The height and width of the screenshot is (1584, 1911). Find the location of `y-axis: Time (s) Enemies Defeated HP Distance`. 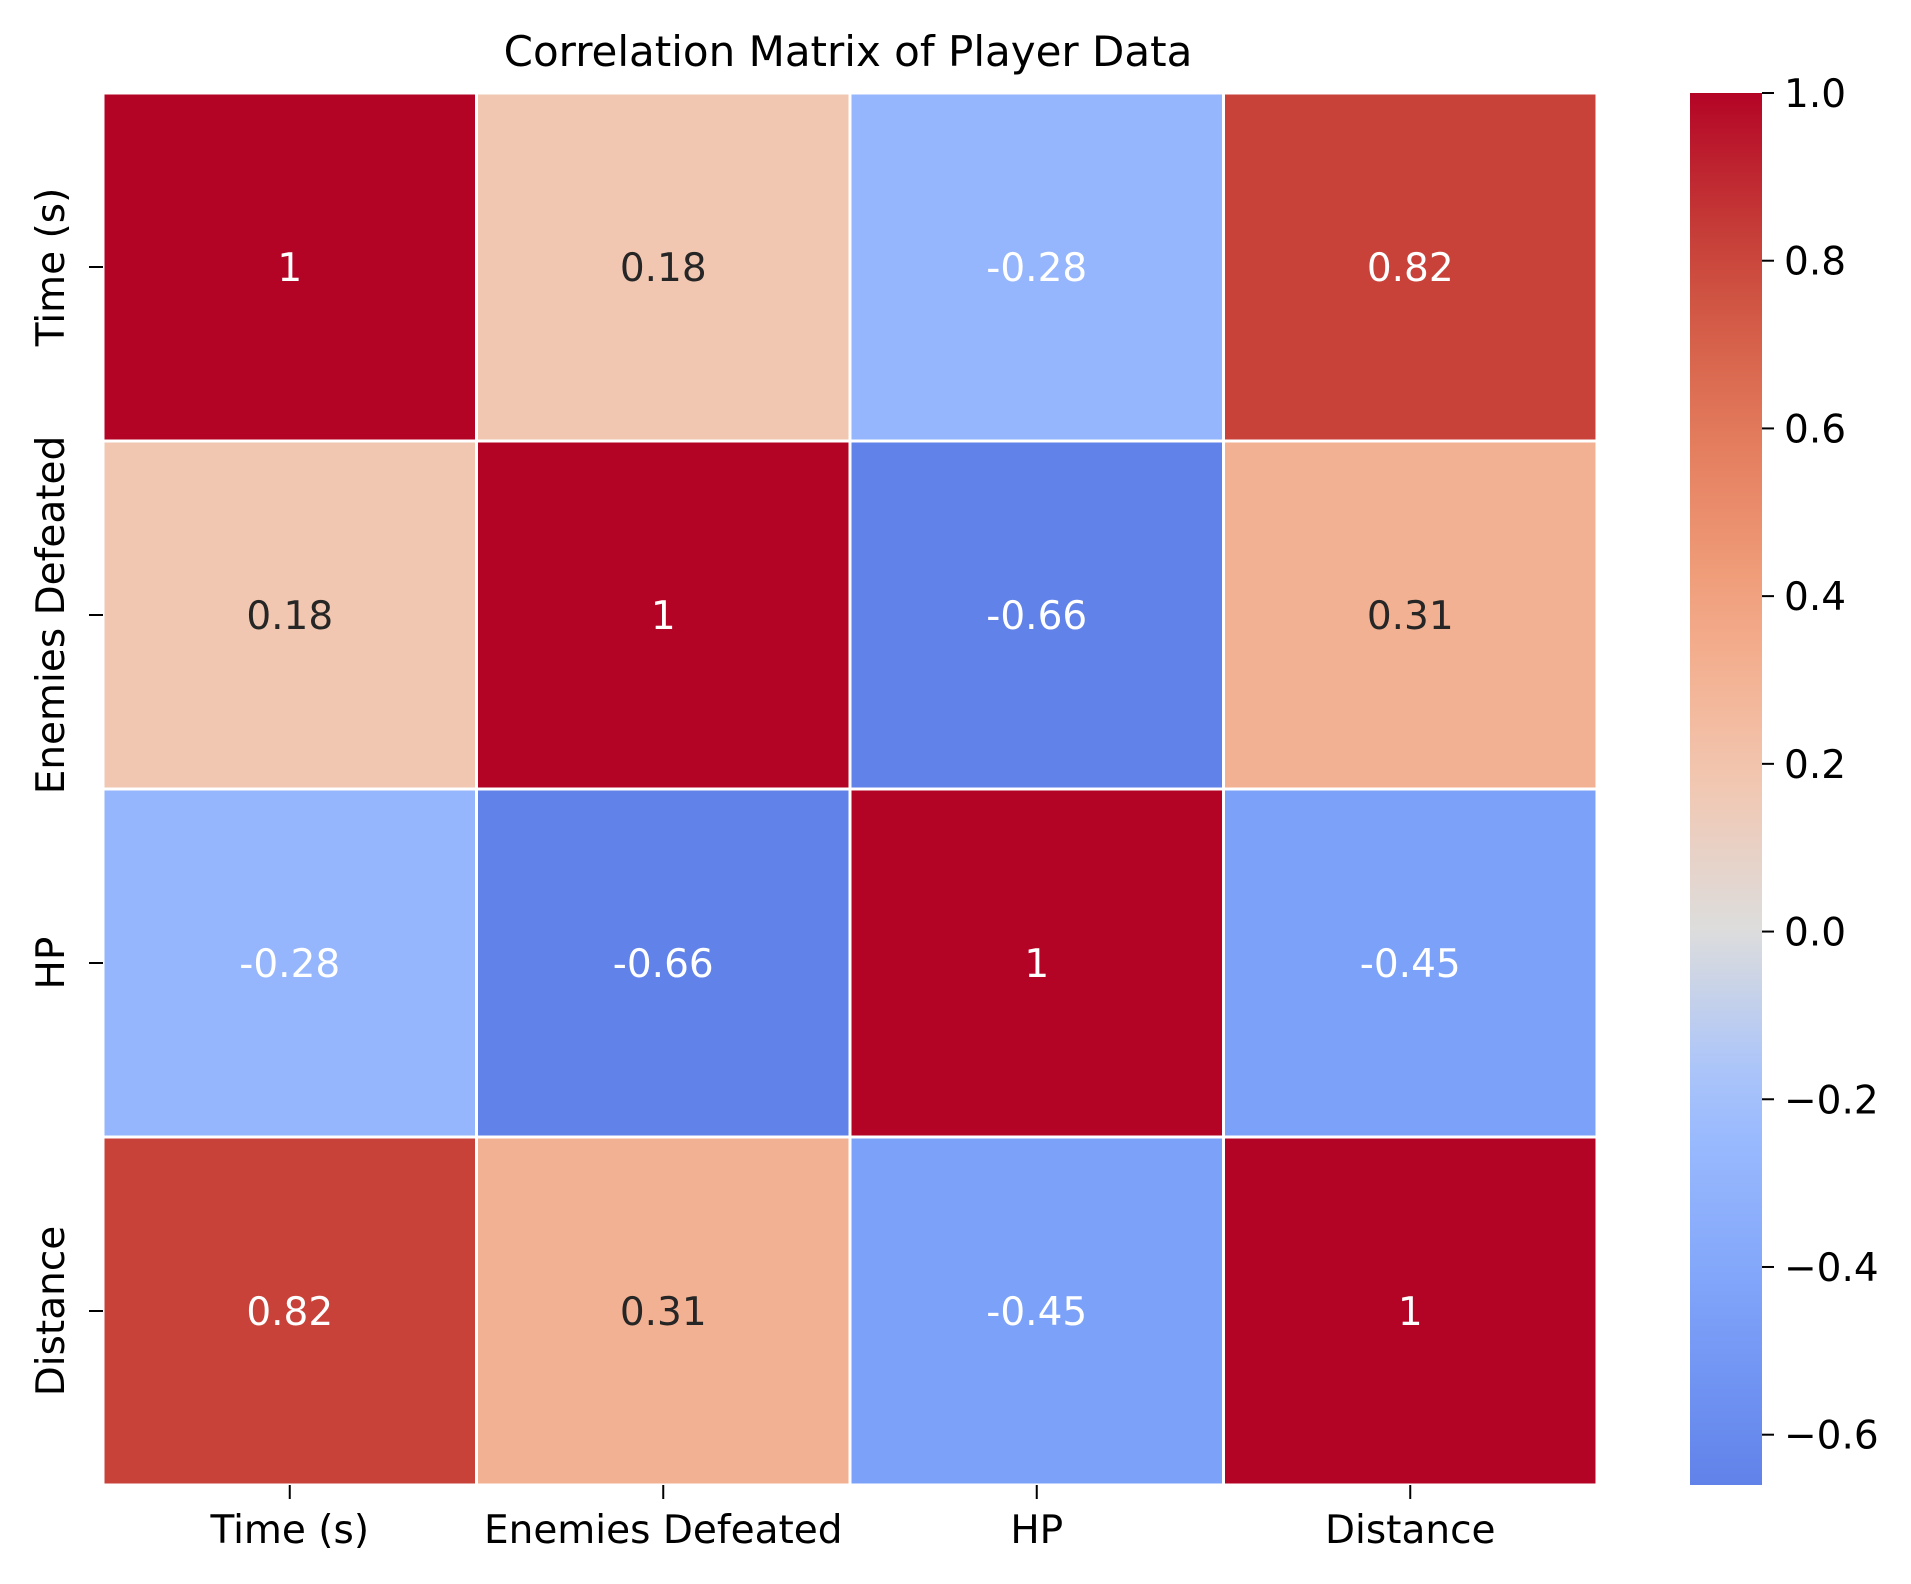

y-axis: Time (s) Enemies Defeated HP Distance is located at coordinates (66, 792).